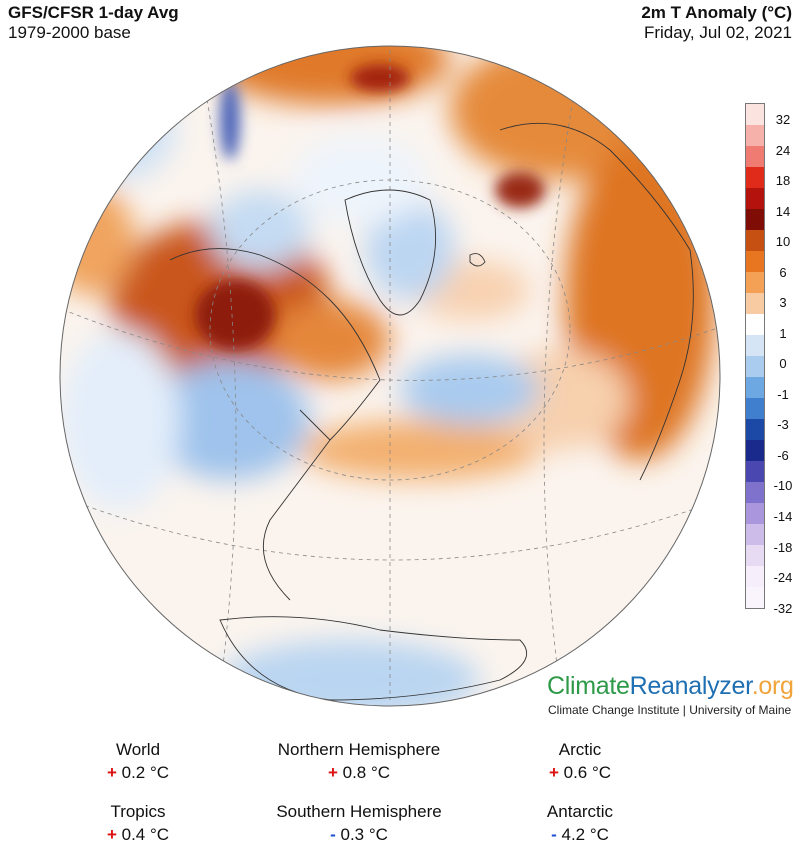 Image resolution: width=800 pixels, height=846 pixels. Describe the element at coordinates (783, 578) in the screenshot. I see `color-scale-tick-label: -24` at that location.